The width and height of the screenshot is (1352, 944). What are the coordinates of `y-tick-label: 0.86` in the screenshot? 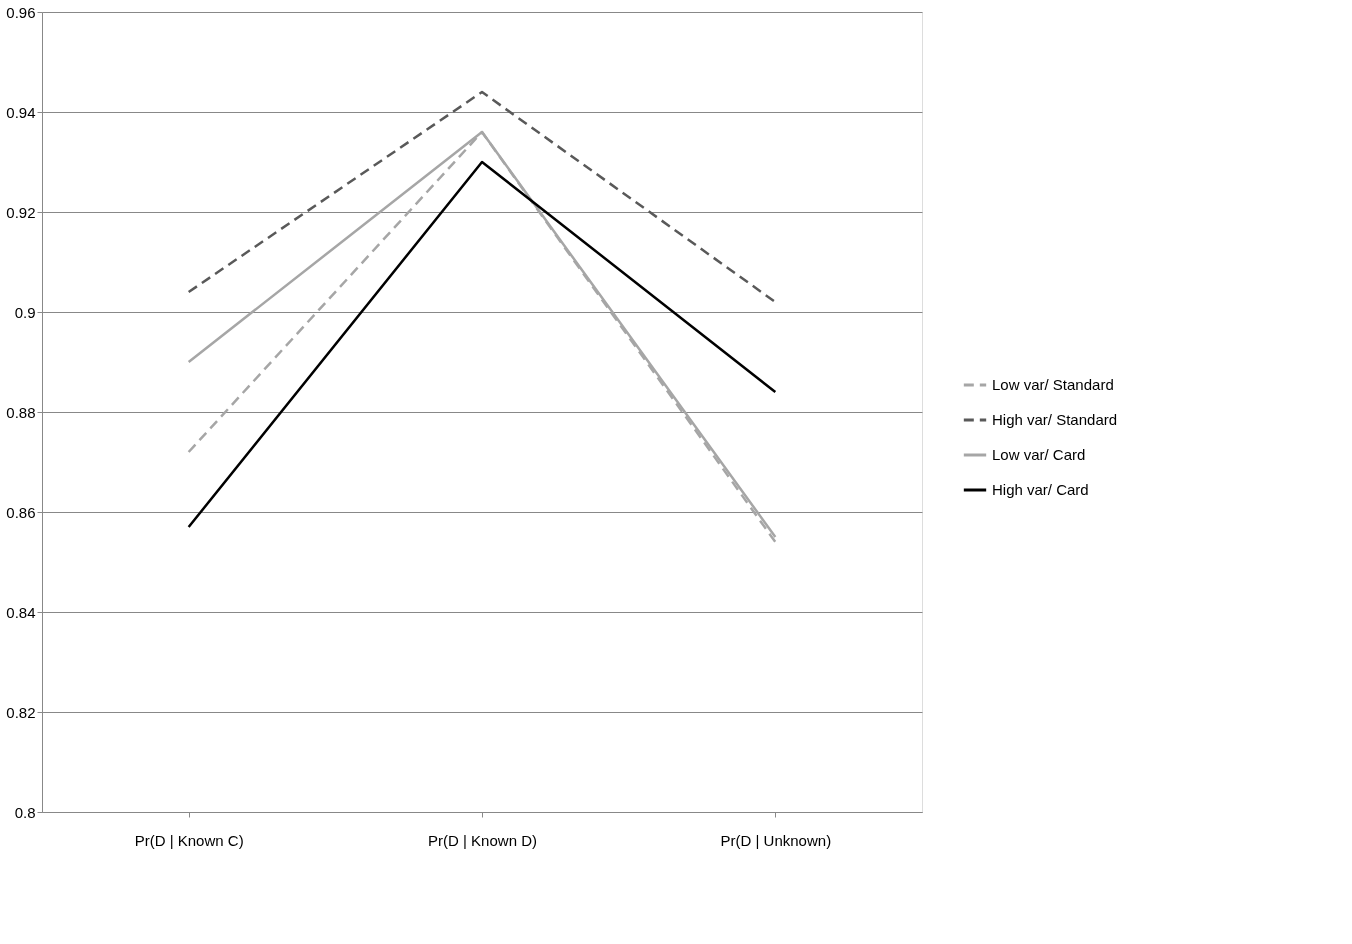 It's located at (21, 512).